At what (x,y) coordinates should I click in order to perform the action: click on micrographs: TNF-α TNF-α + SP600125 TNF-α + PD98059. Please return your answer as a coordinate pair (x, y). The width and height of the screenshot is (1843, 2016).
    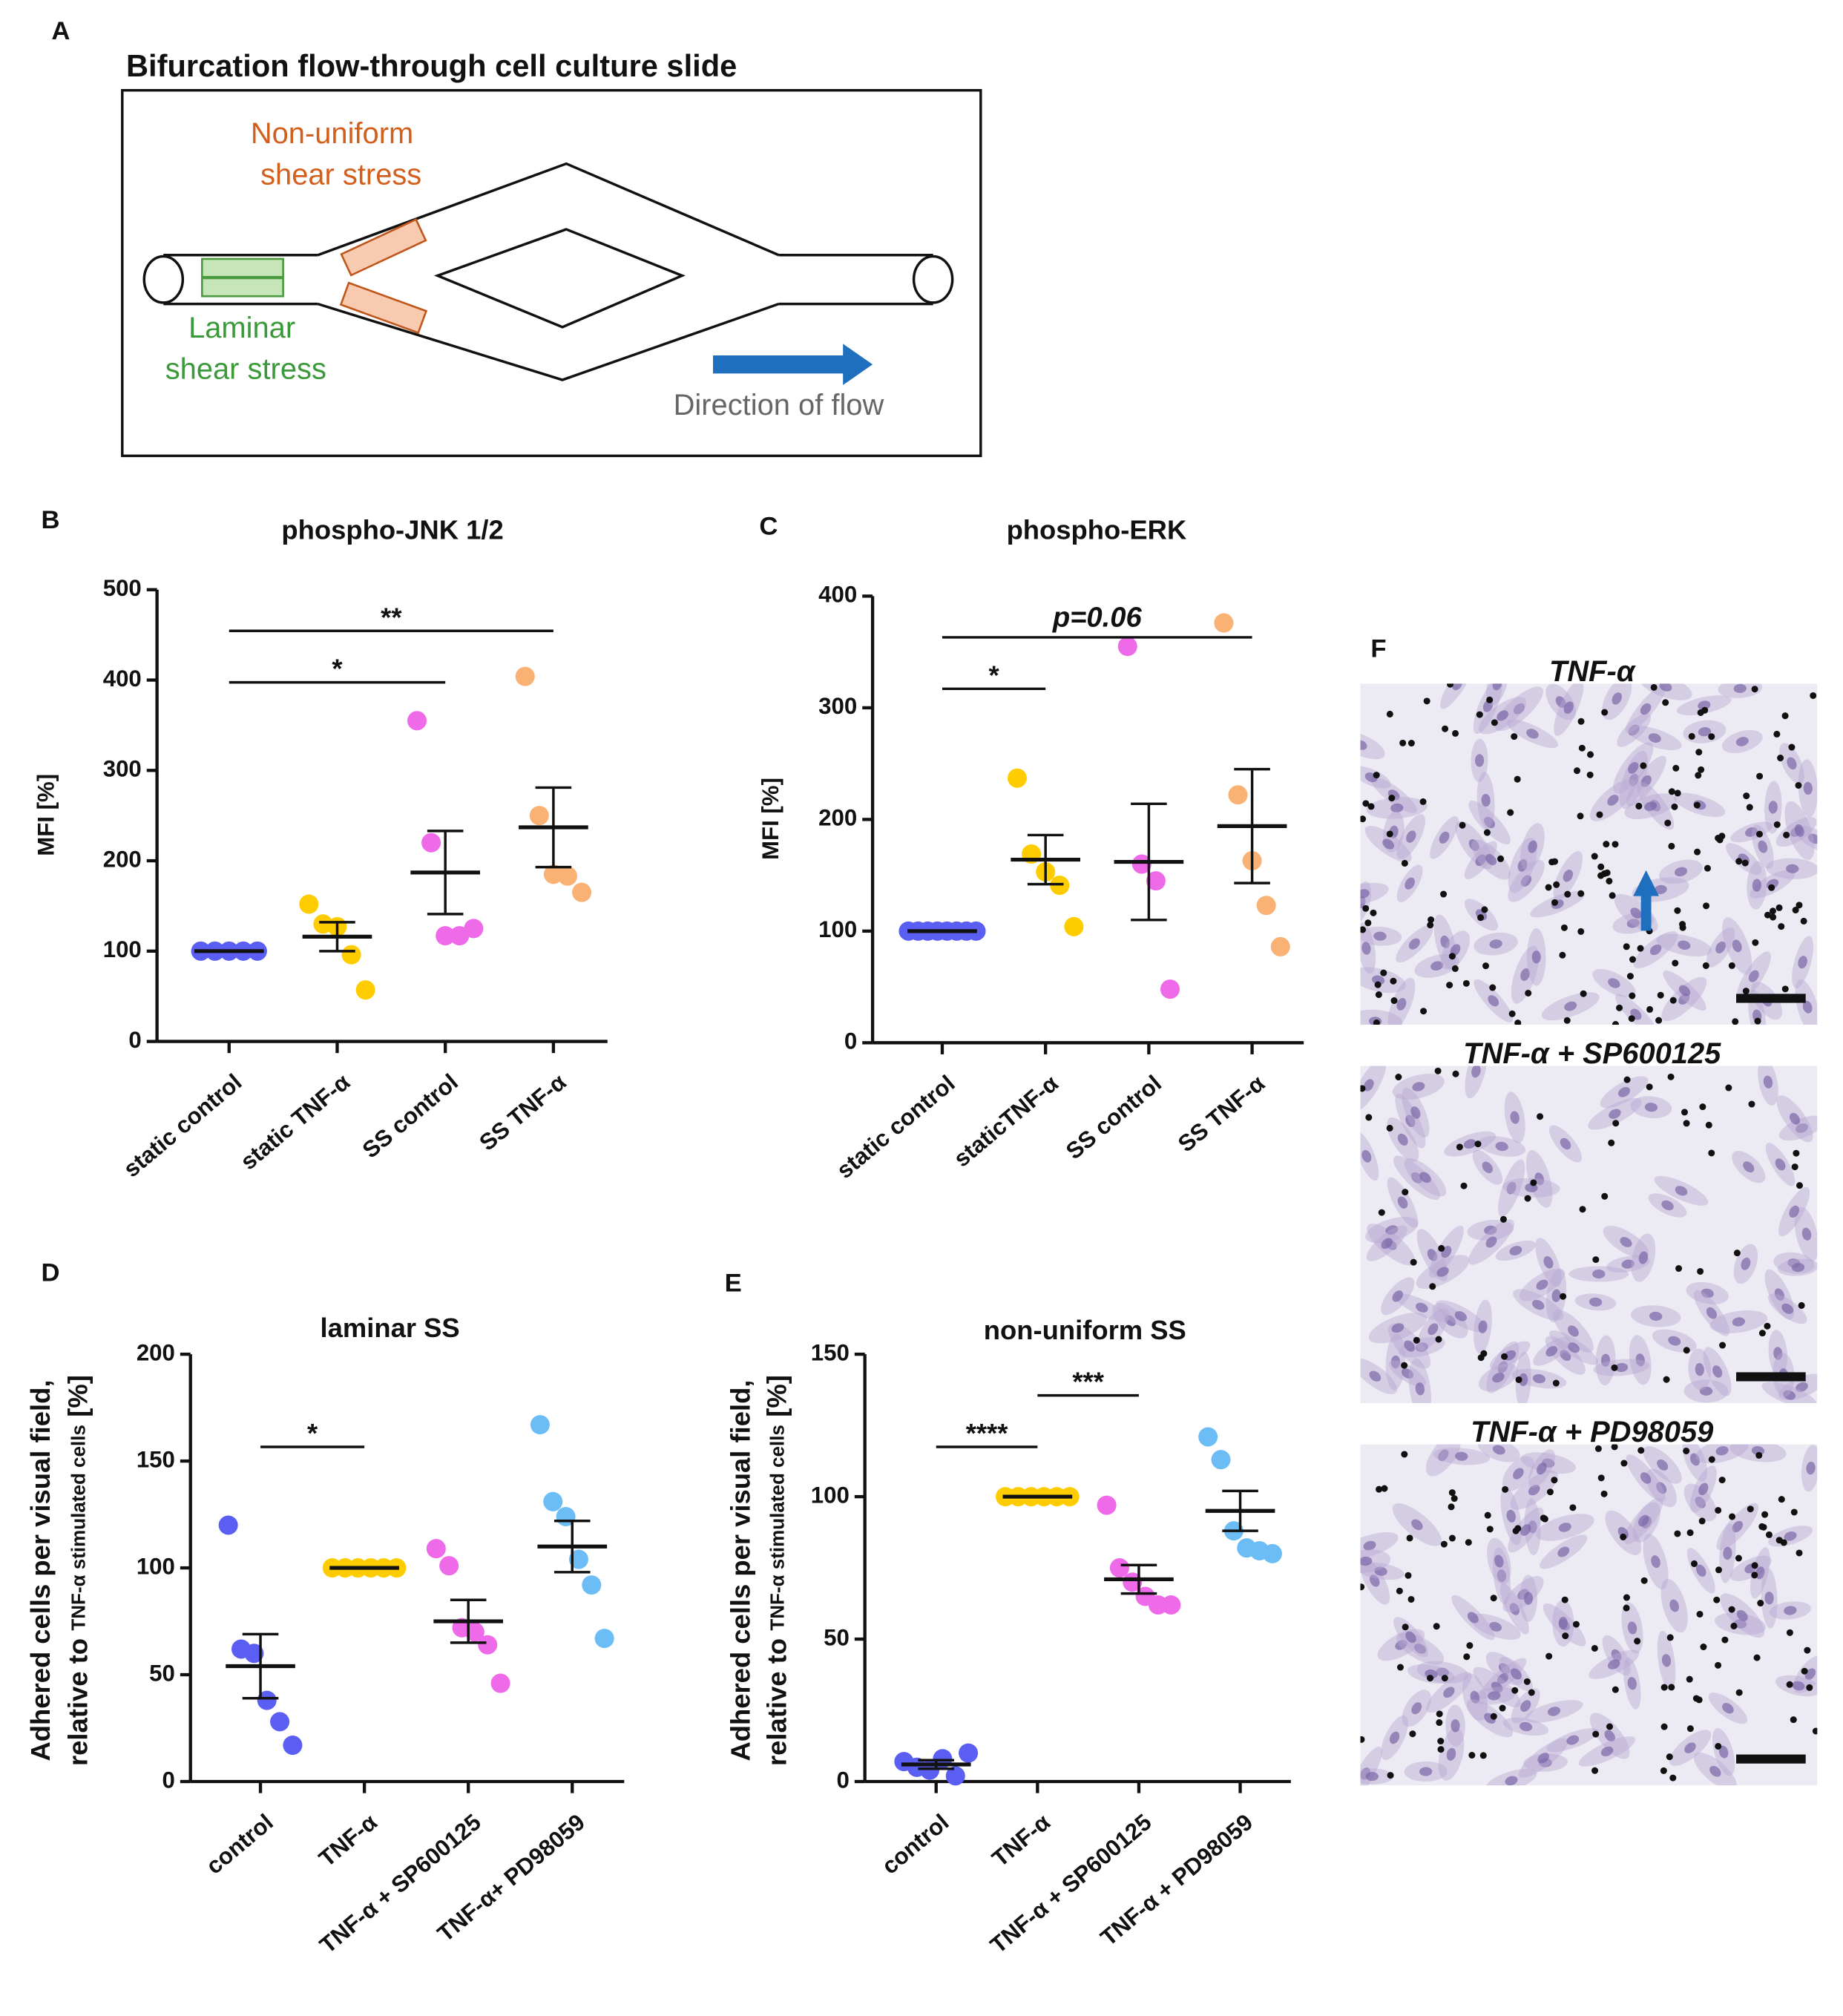
    Looking at the image, I should click on (1589, 1220).